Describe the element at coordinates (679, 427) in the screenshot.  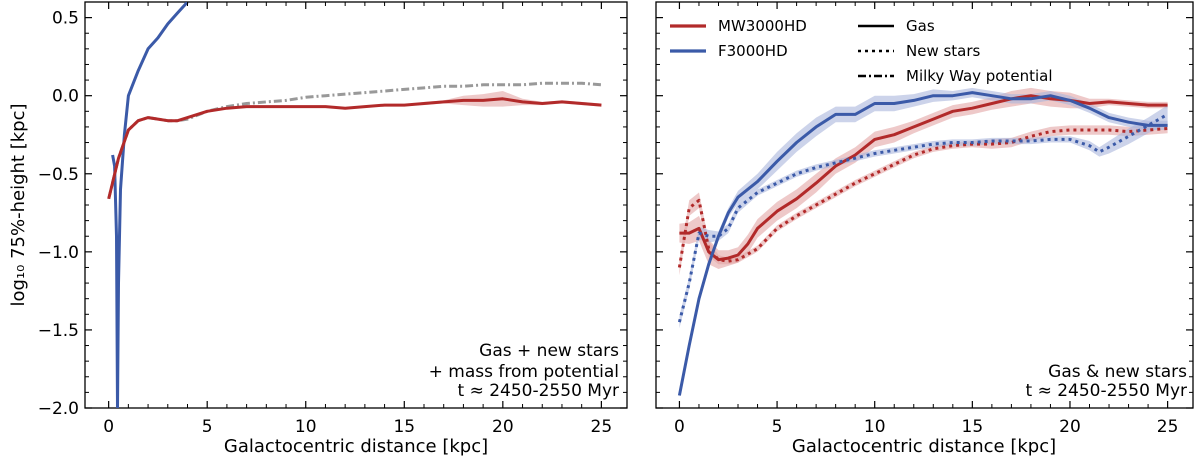
I see `right-x-tick-label: 0` at that location.